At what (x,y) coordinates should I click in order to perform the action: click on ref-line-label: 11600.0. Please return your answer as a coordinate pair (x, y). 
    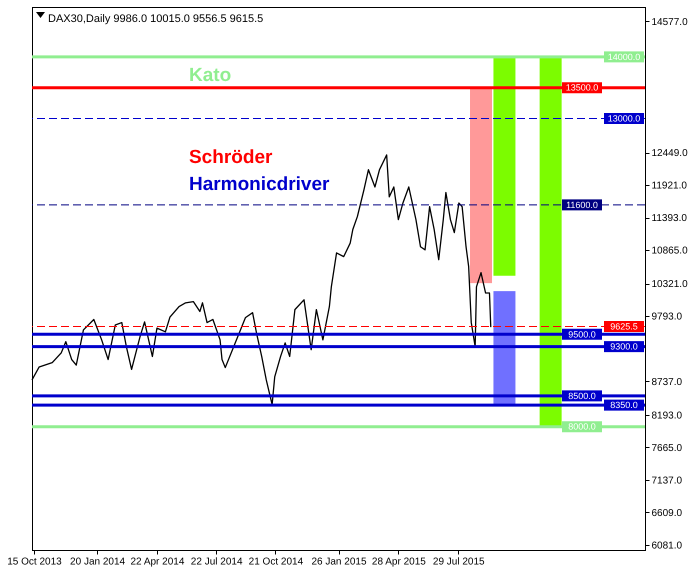
    Looking at the image, I should click on (582, 205).